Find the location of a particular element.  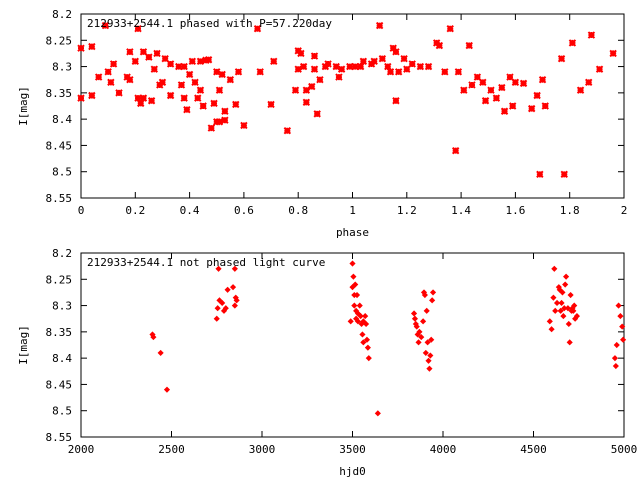

chart-title: 212933+2544.1 phased with P=57.220day is located at coordinates (209, 23).